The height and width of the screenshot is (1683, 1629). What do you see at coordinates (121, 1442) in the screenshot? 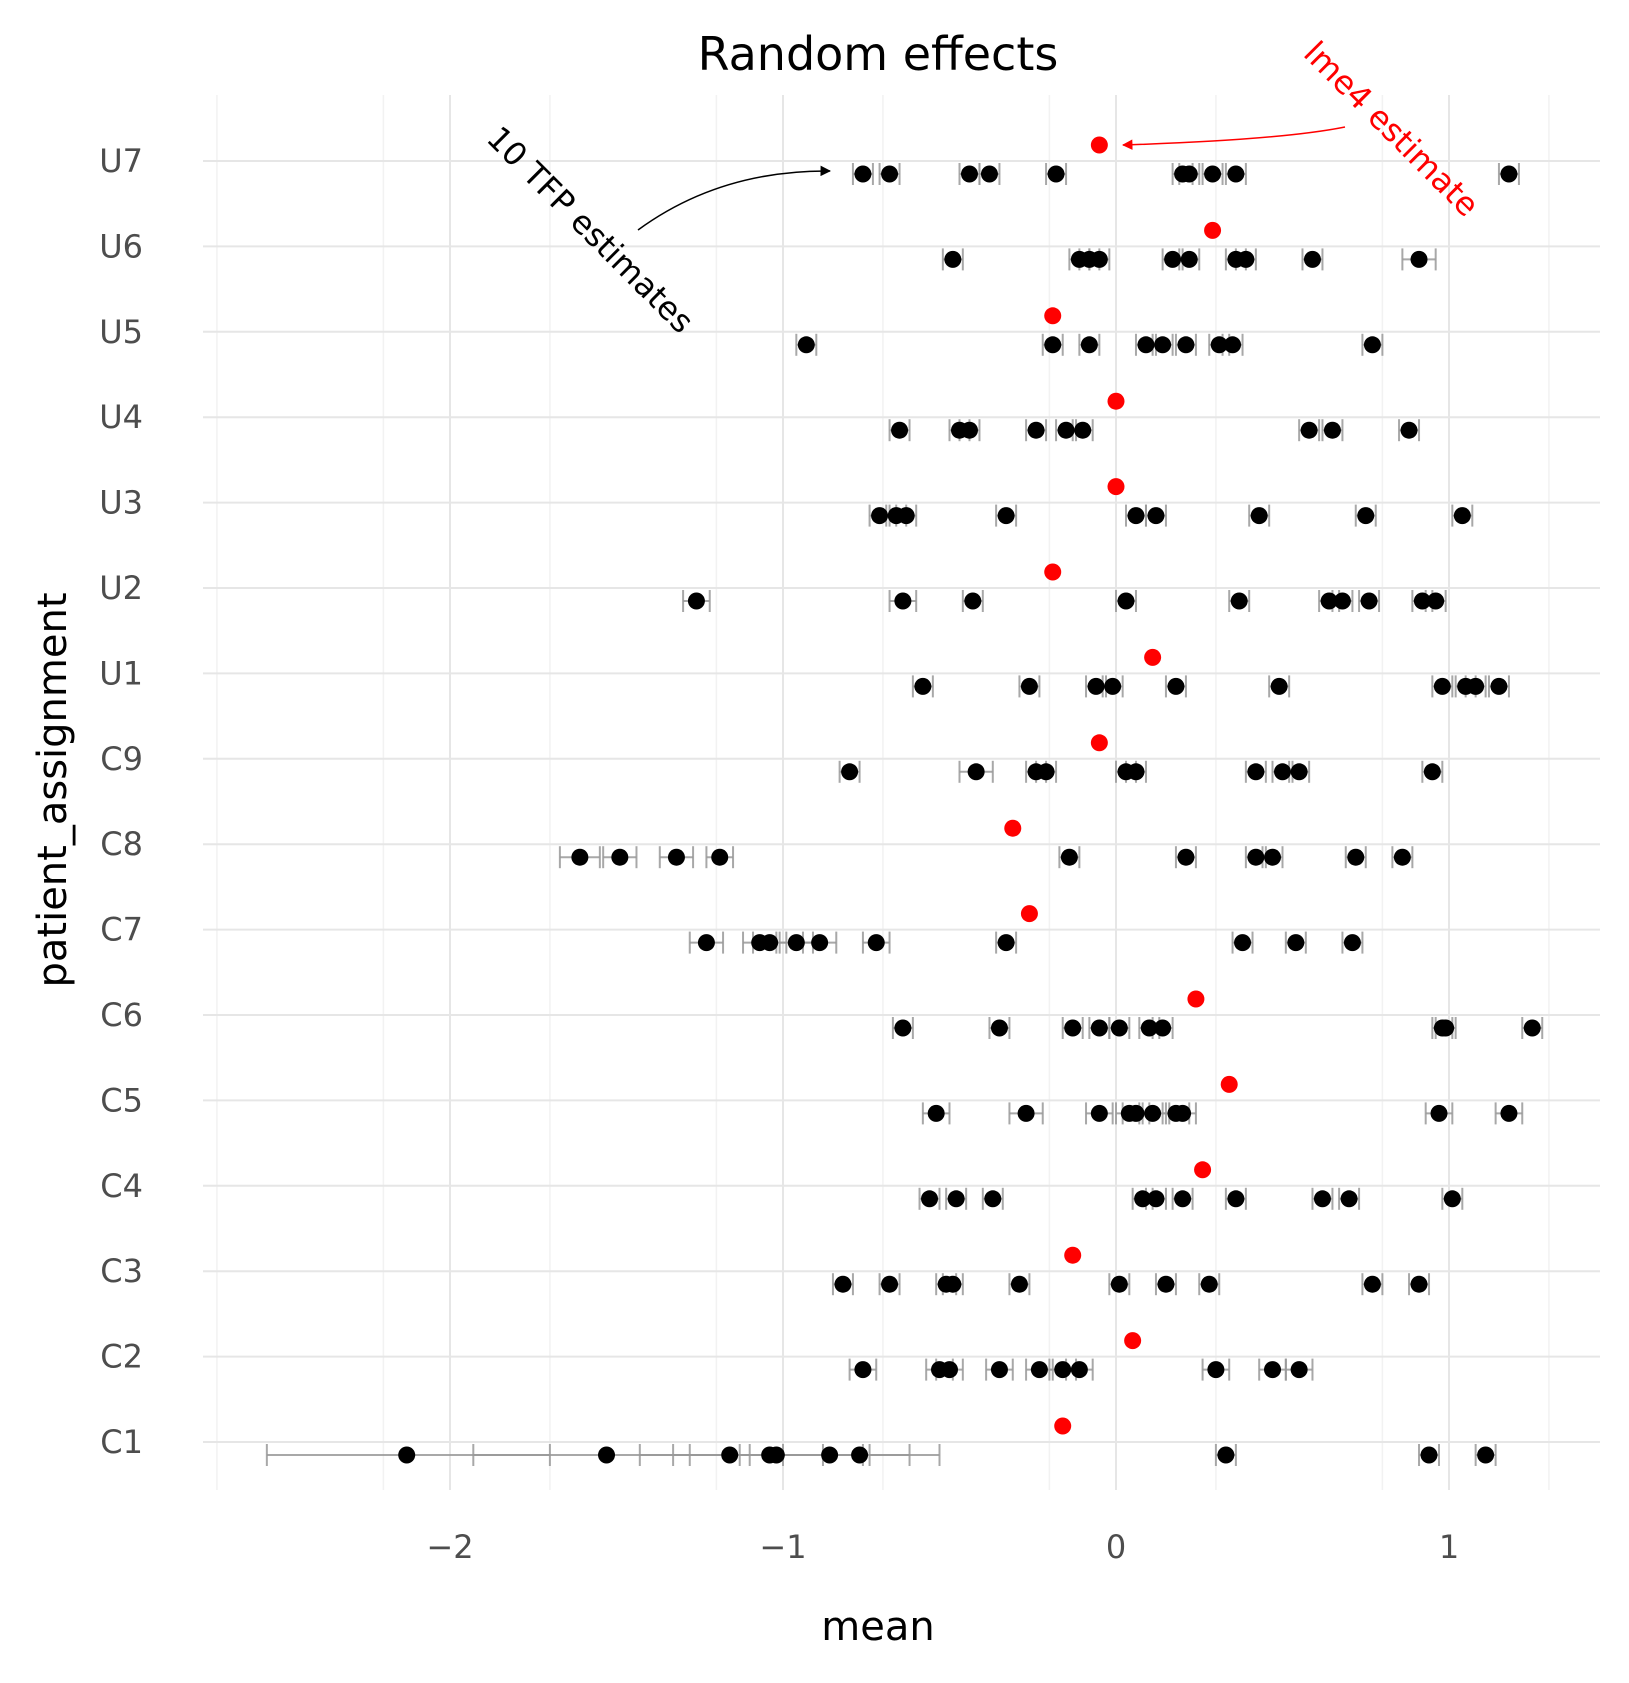
I see `y-tick-label: C1` at bounding box center [121, 1442].